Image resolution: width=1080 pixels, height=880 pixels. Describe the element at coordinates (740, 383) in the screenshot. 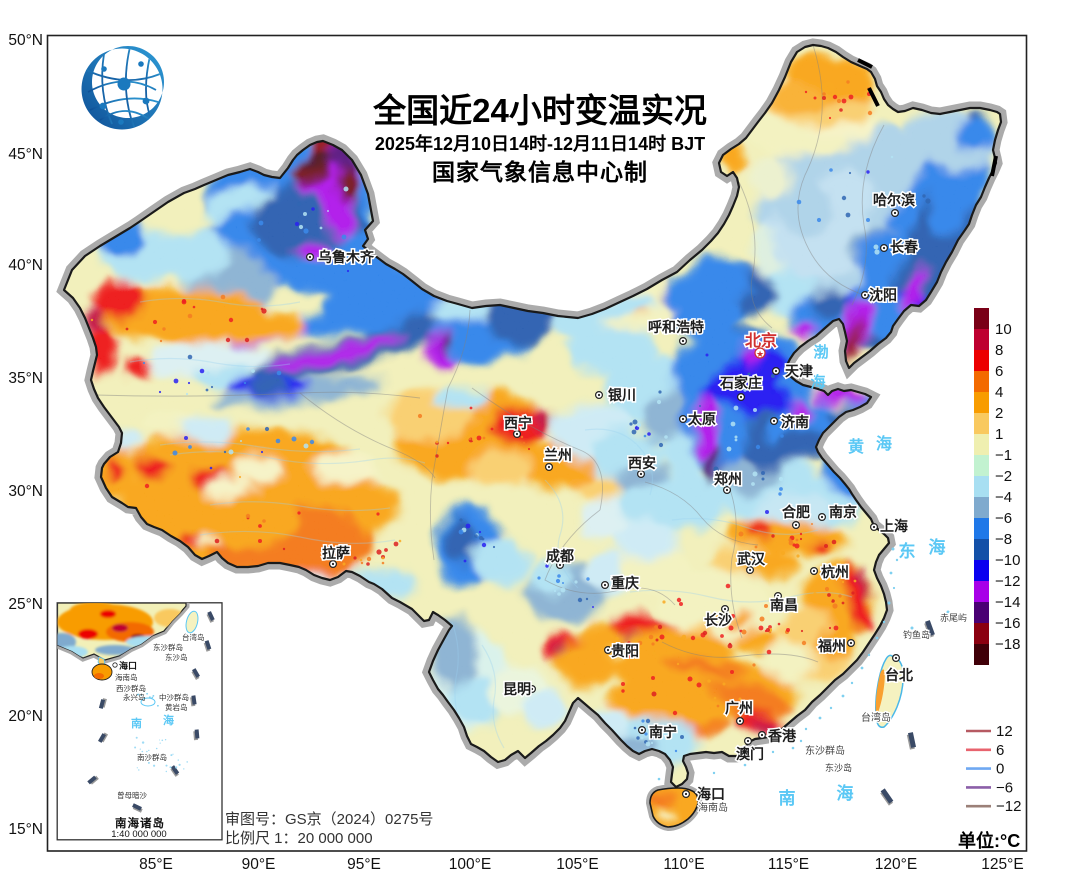

I see `svg-text: 石家庄` at that location.